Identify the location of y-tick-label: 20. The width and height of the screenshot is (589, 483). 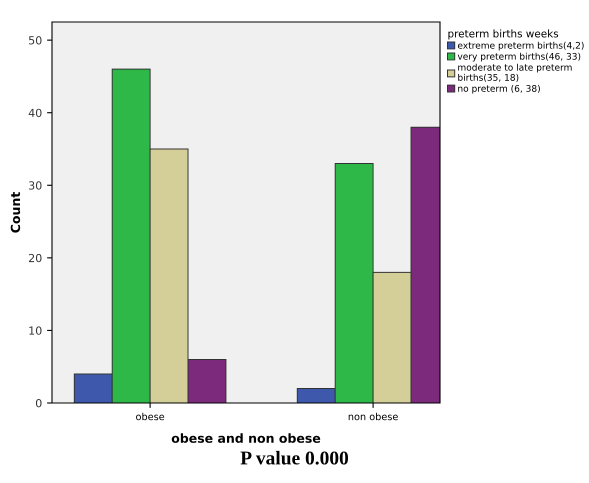
(35, 258).